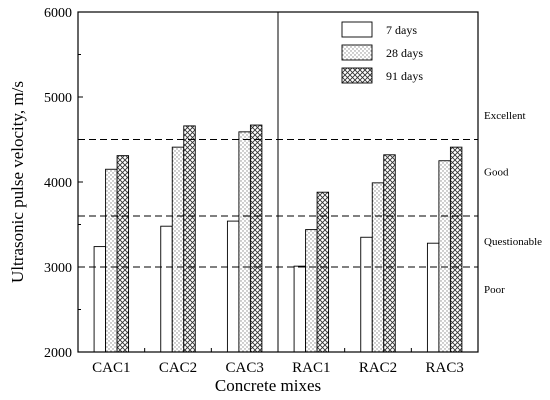 The image size is (550, 400). What do you see at coordinates (111, 260) in the screenshot?
I see `bar-cac1-28-days` at bounding box center [111, 260].